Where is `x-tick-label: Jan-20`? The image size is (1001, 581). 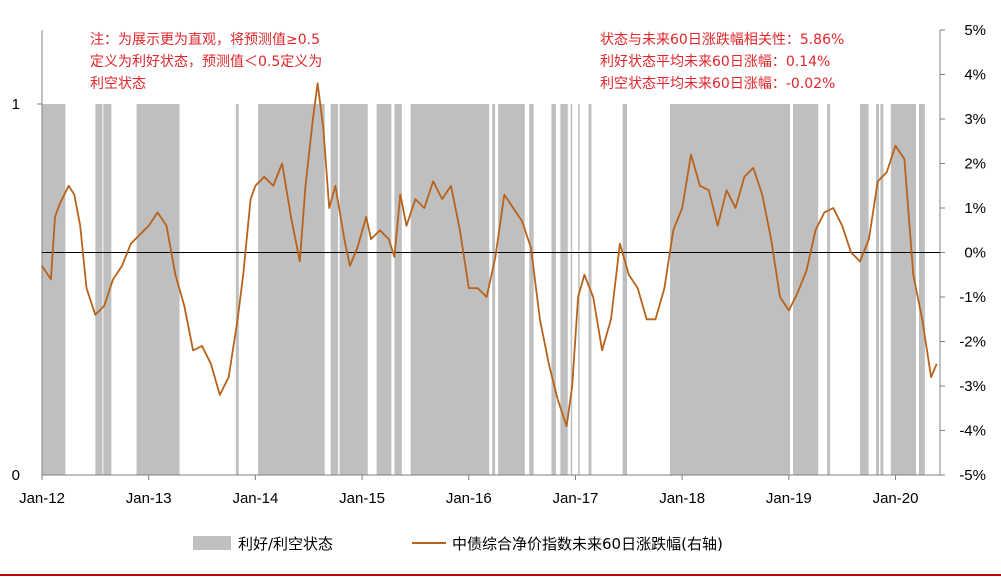
x-tick-label: Jan-20 is located at coordinates (896, 498).